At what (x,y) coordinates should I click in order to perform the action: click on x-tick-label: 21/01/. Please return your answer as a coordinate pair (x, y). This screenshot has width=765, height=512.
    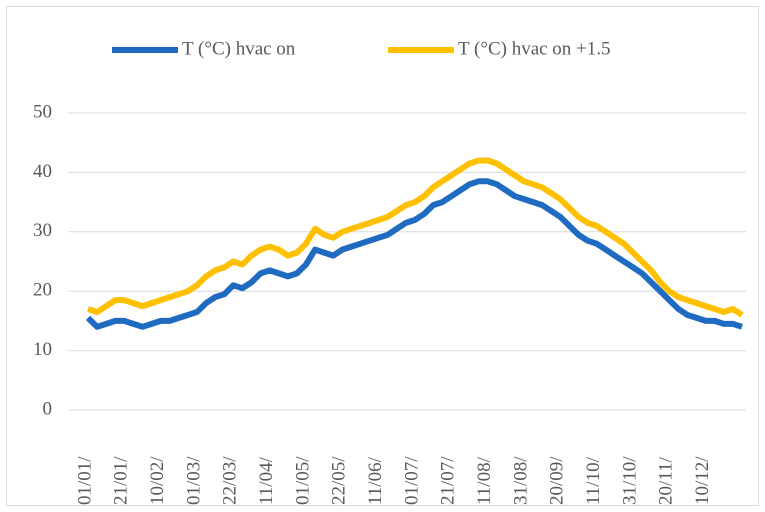
    Looking at the image, I should click on (121, 480).